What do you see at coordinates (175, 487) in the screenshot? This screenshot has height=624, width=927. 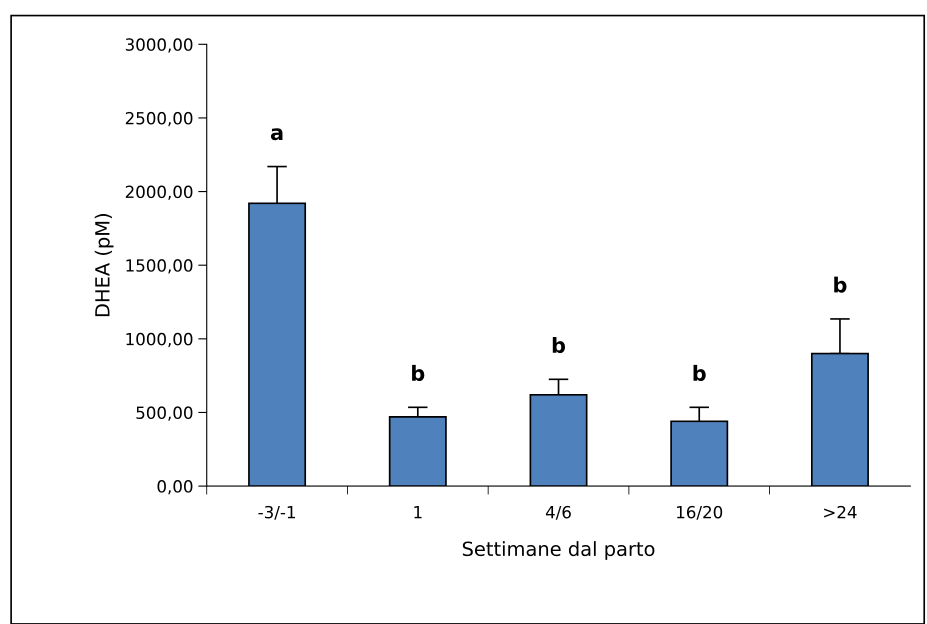 I see `y-tick-label: 0,00` at bounding box center [175, 487].